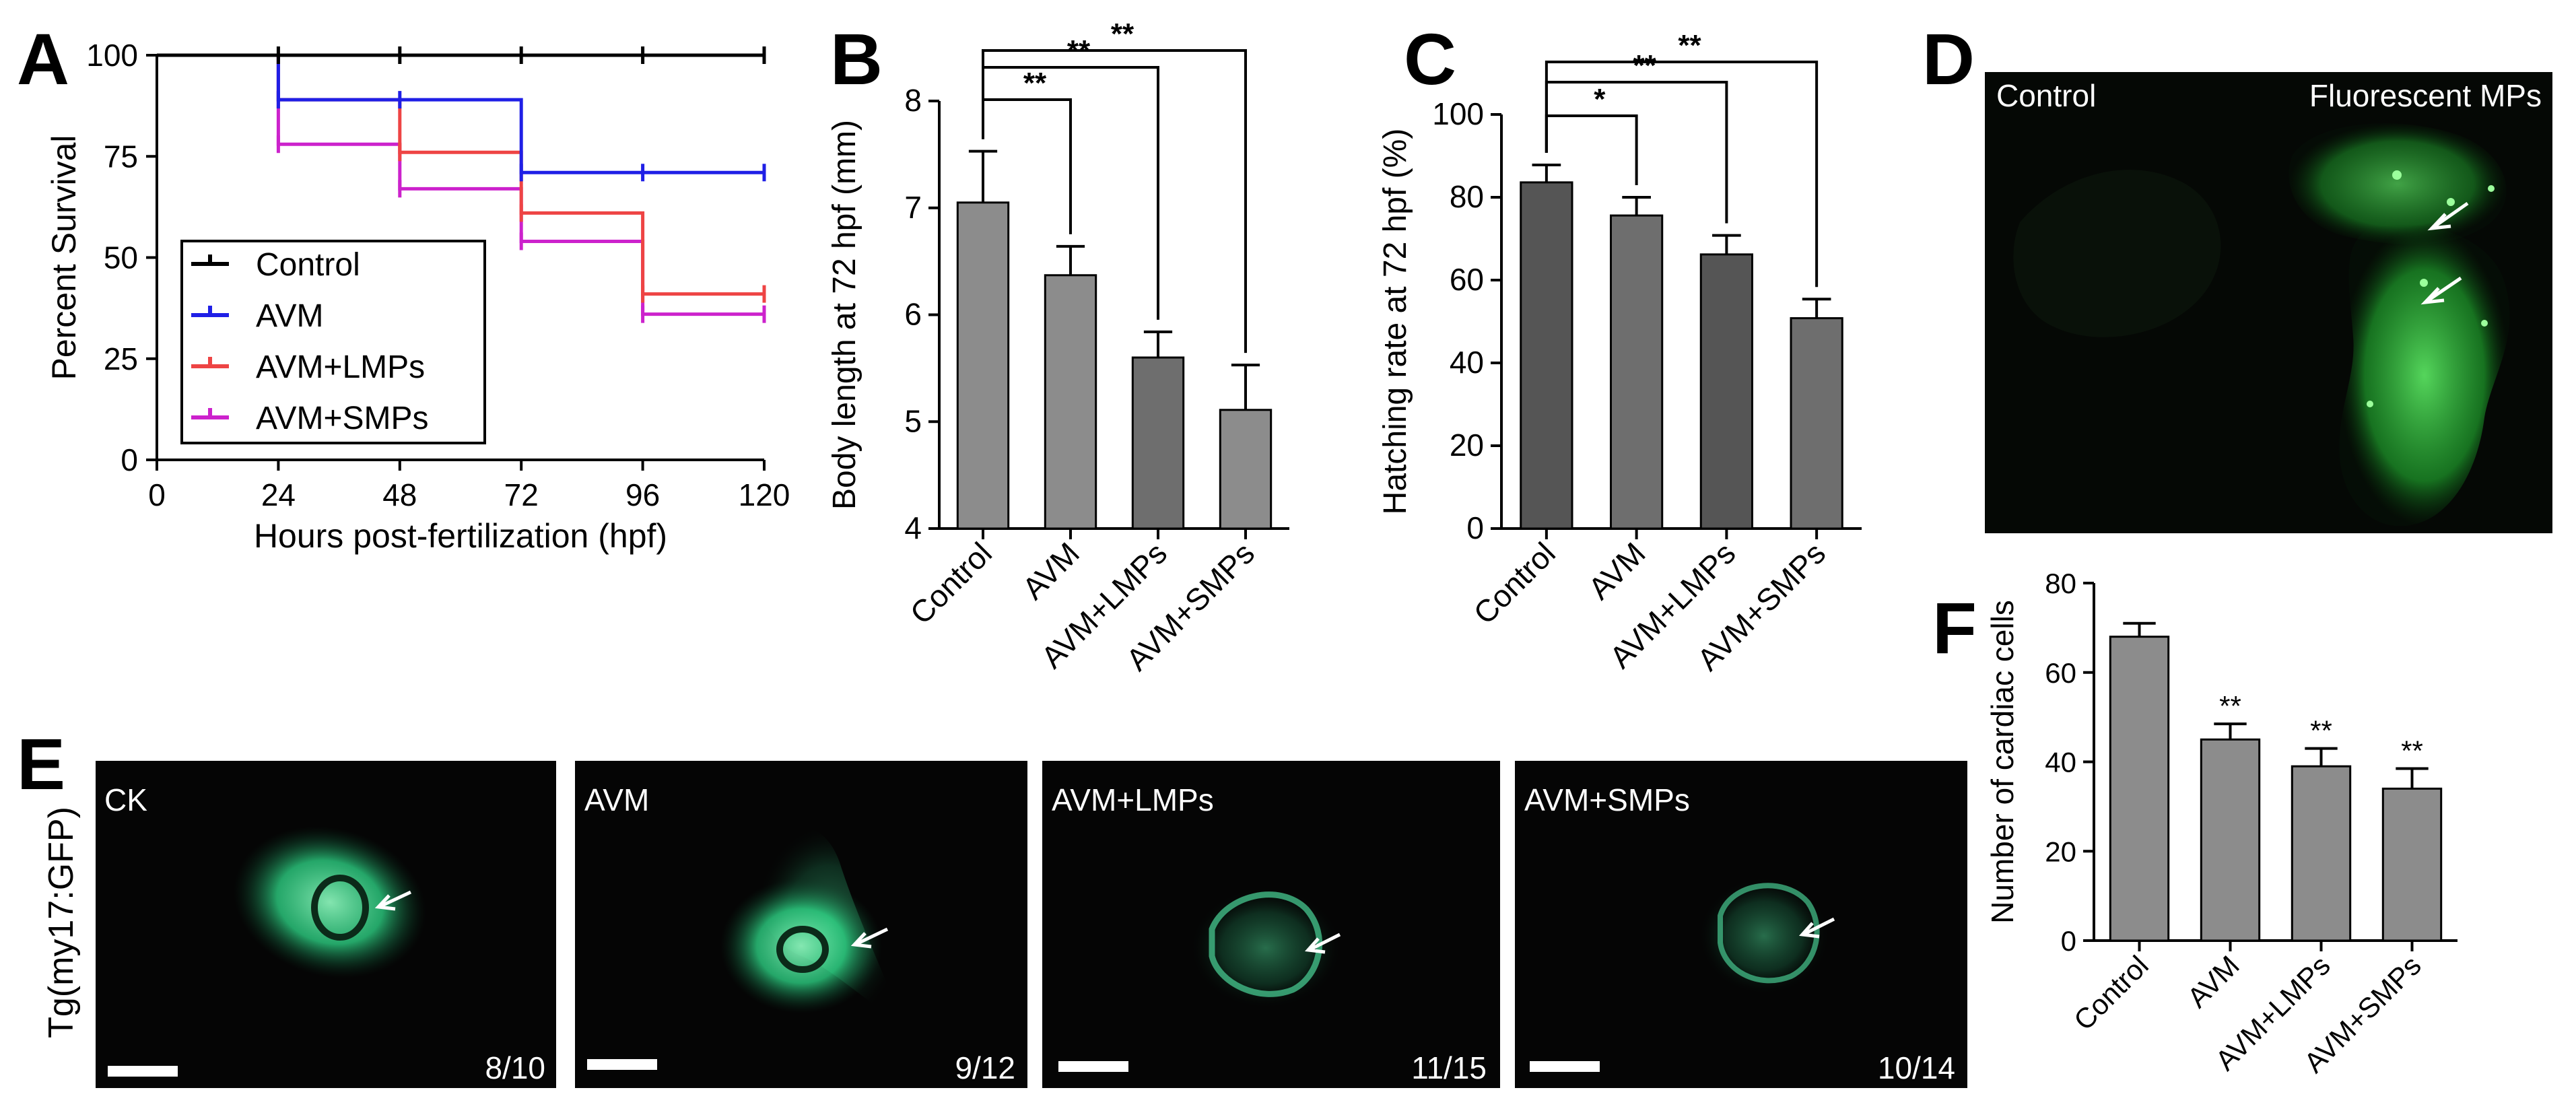 This screenshot has width=2576, height=1117. I want to click on y-tick-label: 25, so click(121, 359).